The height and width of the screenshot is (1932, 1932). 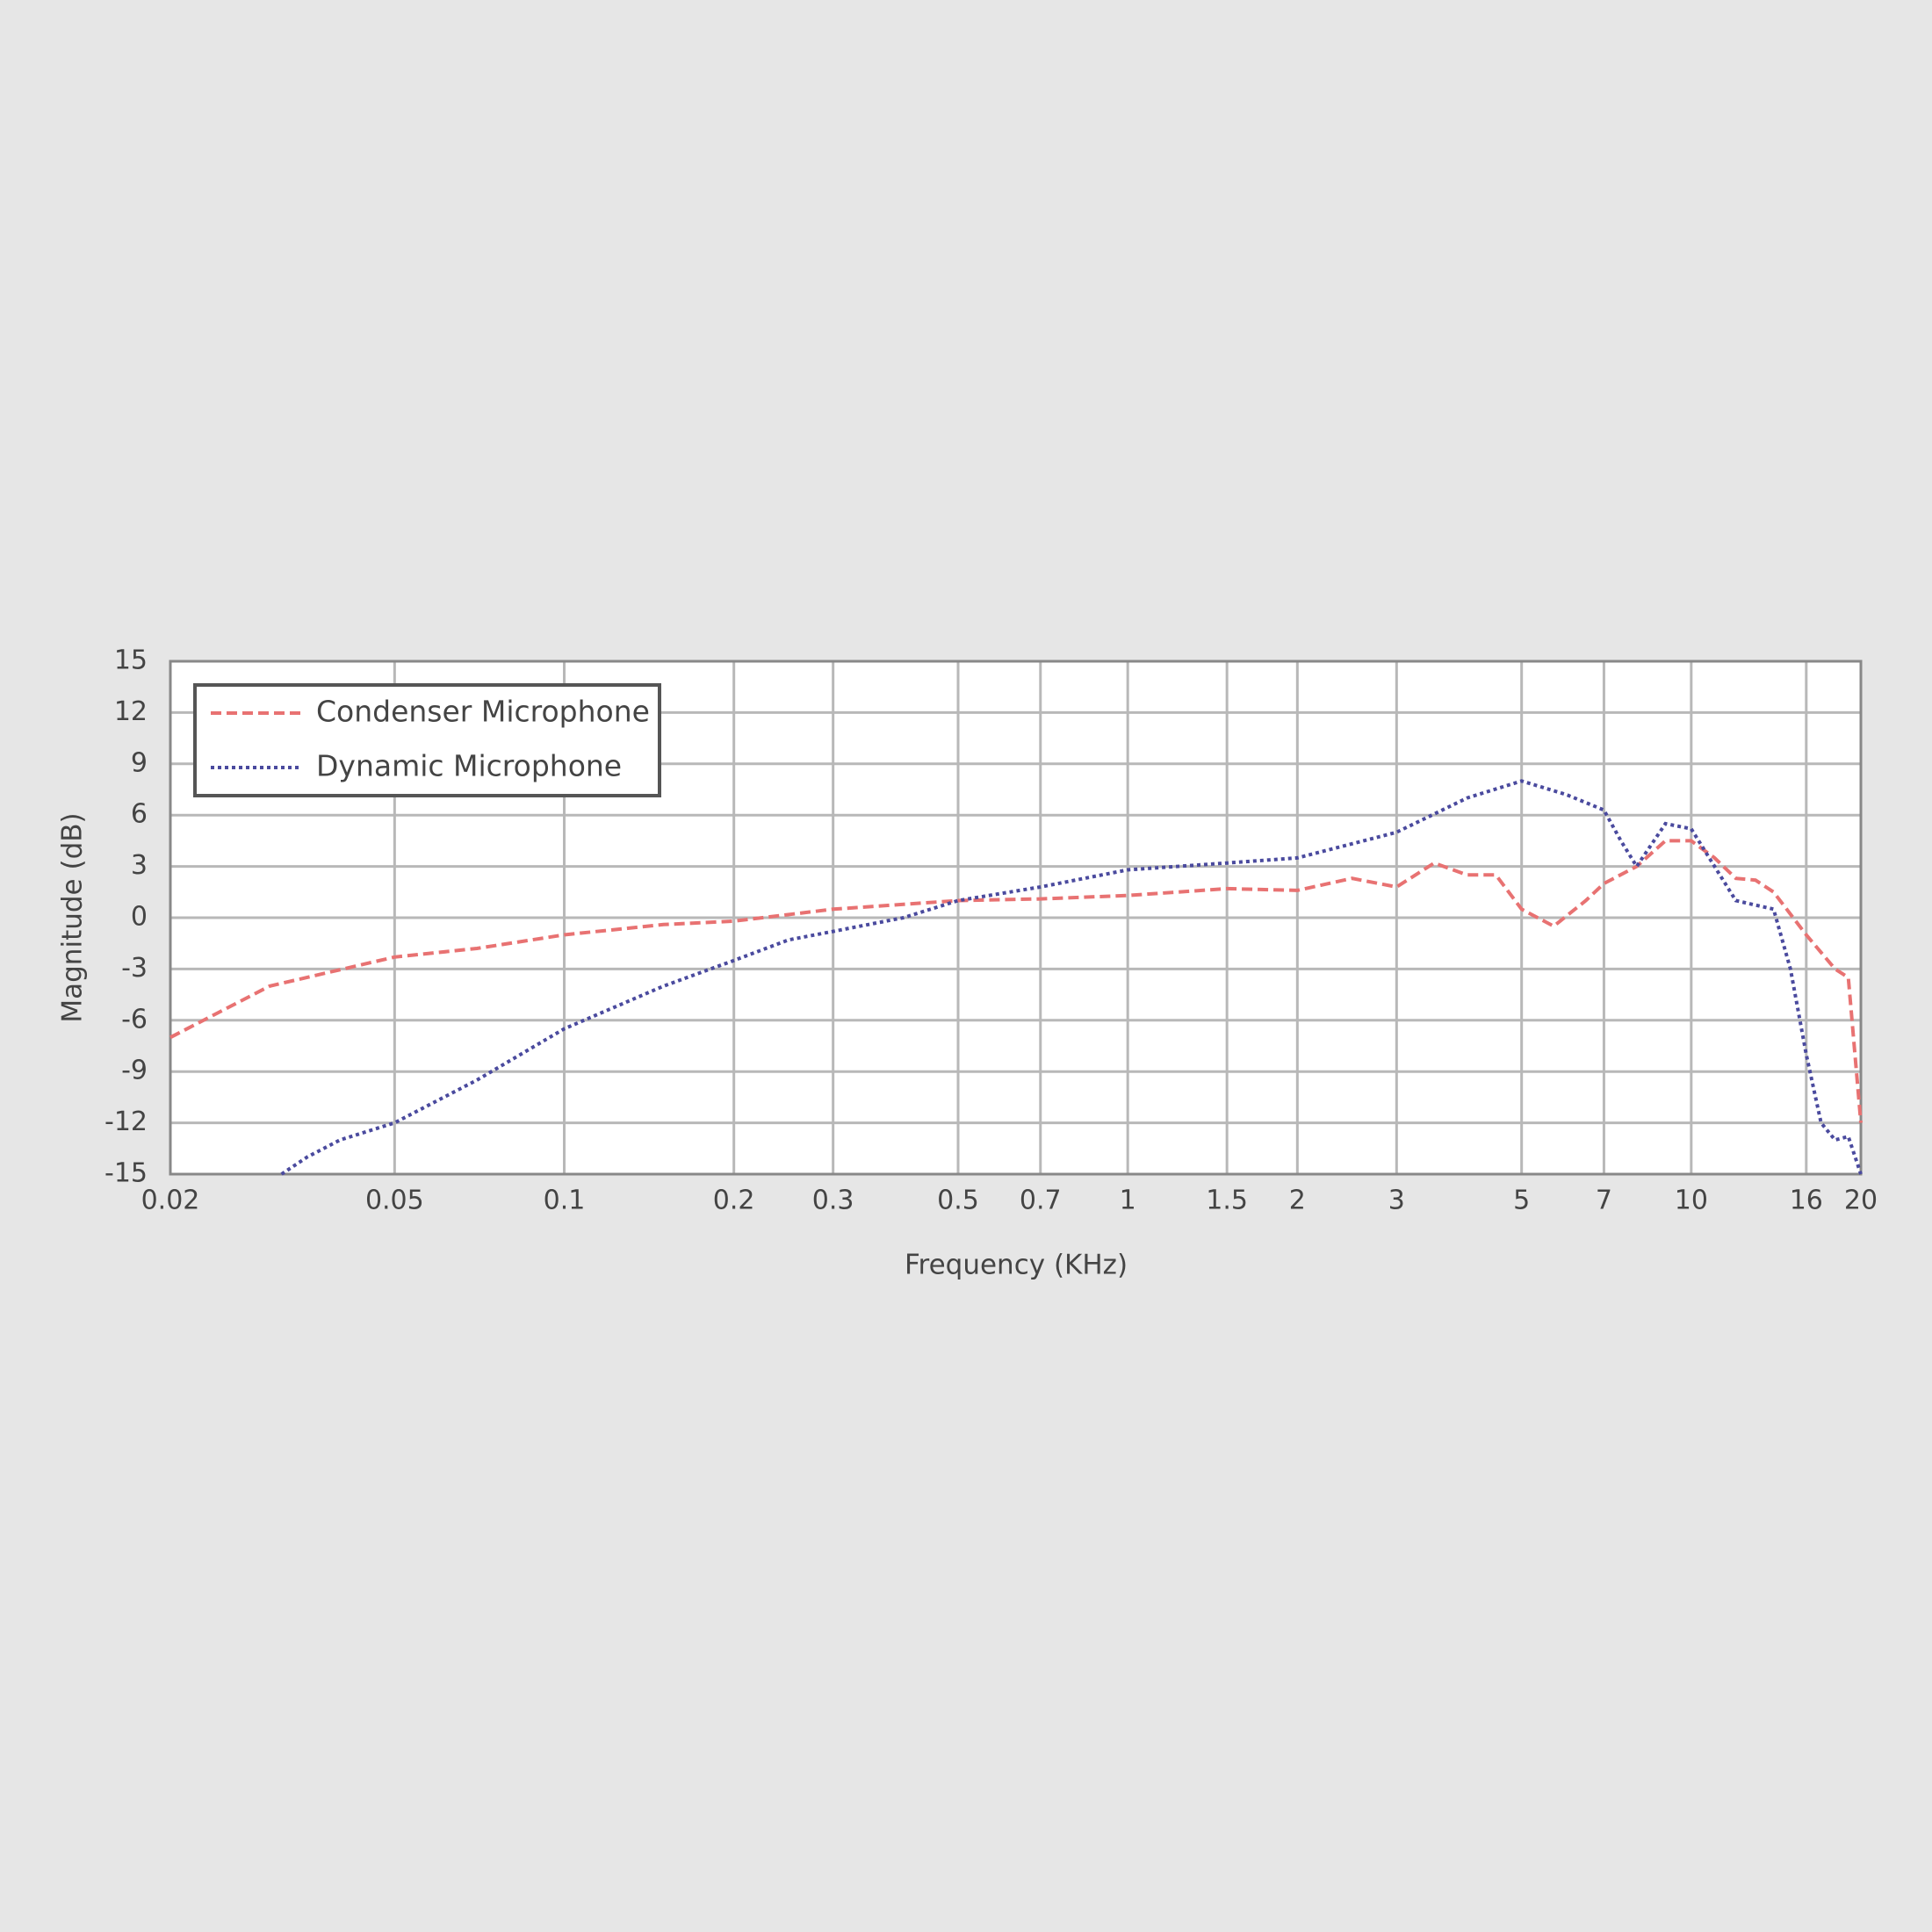 What do you see at coordinates (1397, 1201) in the screenshot?
I see `x-tick-label: 3` at bounding box center [1397, 1201].